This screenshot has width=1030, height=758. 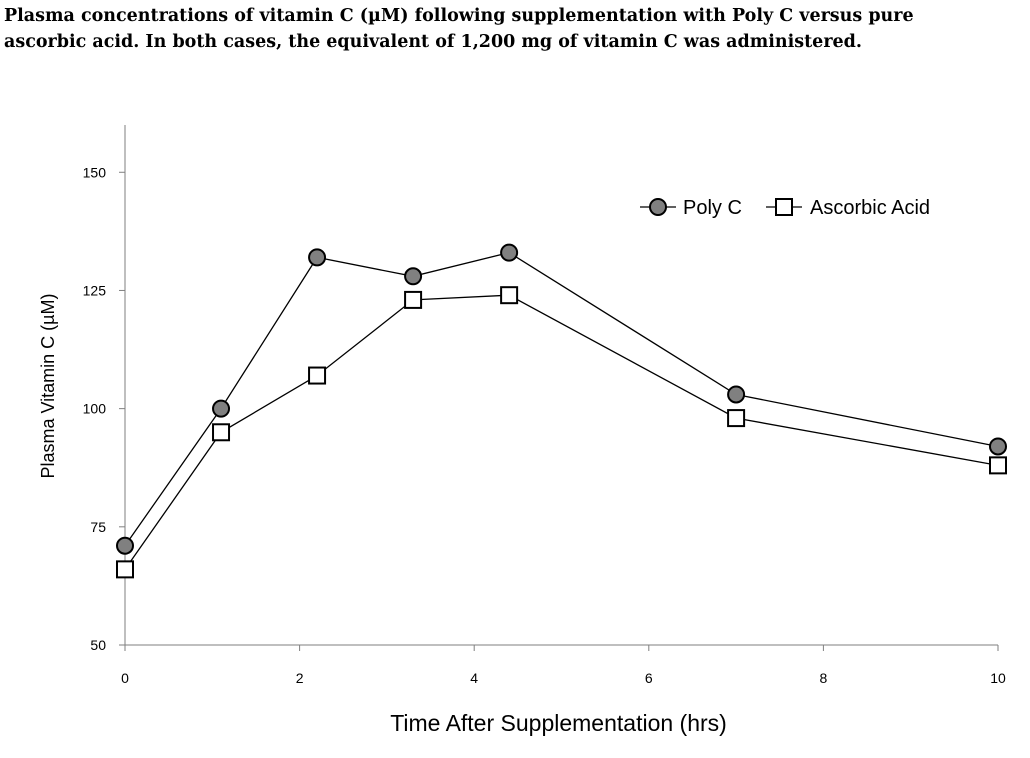 I want to click on x-tick-label: 0, so click(x=125, y=678).